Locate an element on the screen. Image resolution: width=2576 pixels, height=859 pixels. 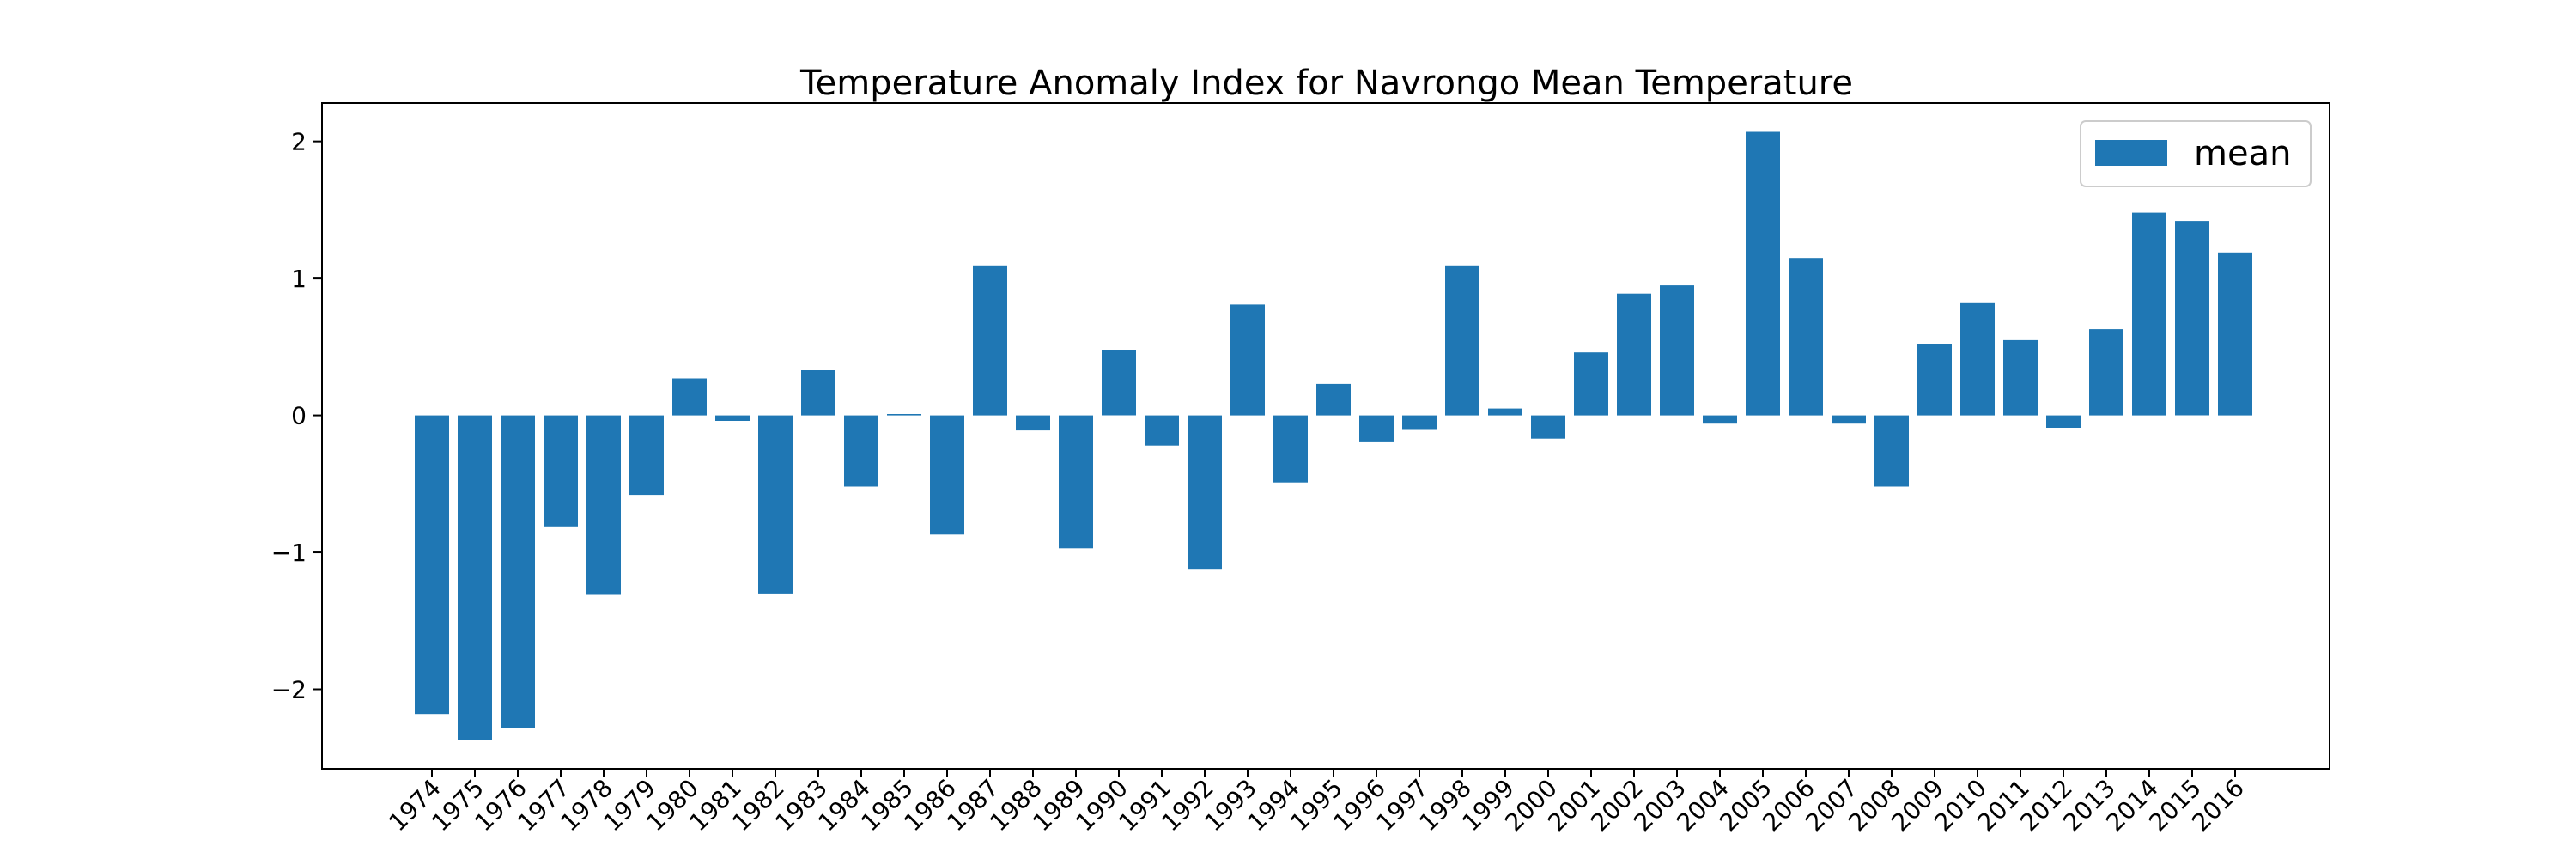
legend: mean is located at coordinates (2196, 153).